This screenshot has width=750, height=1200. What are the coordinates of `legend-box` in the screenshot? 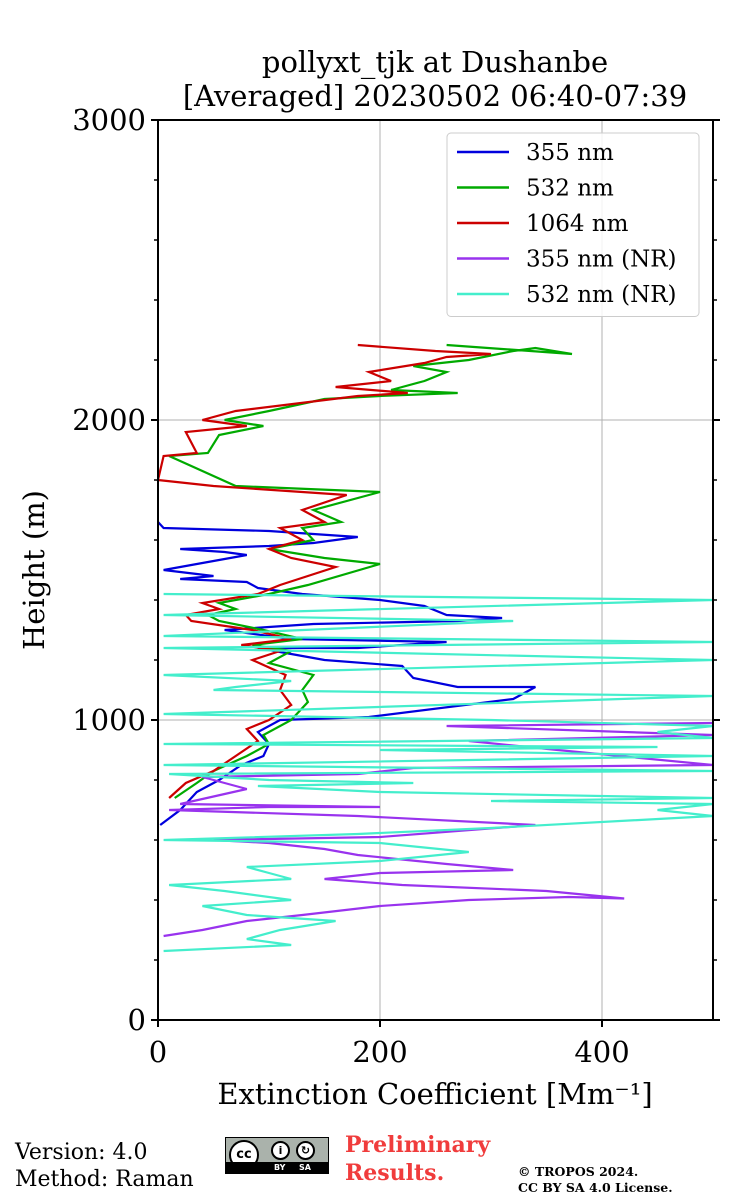 It's located at (573, 224).